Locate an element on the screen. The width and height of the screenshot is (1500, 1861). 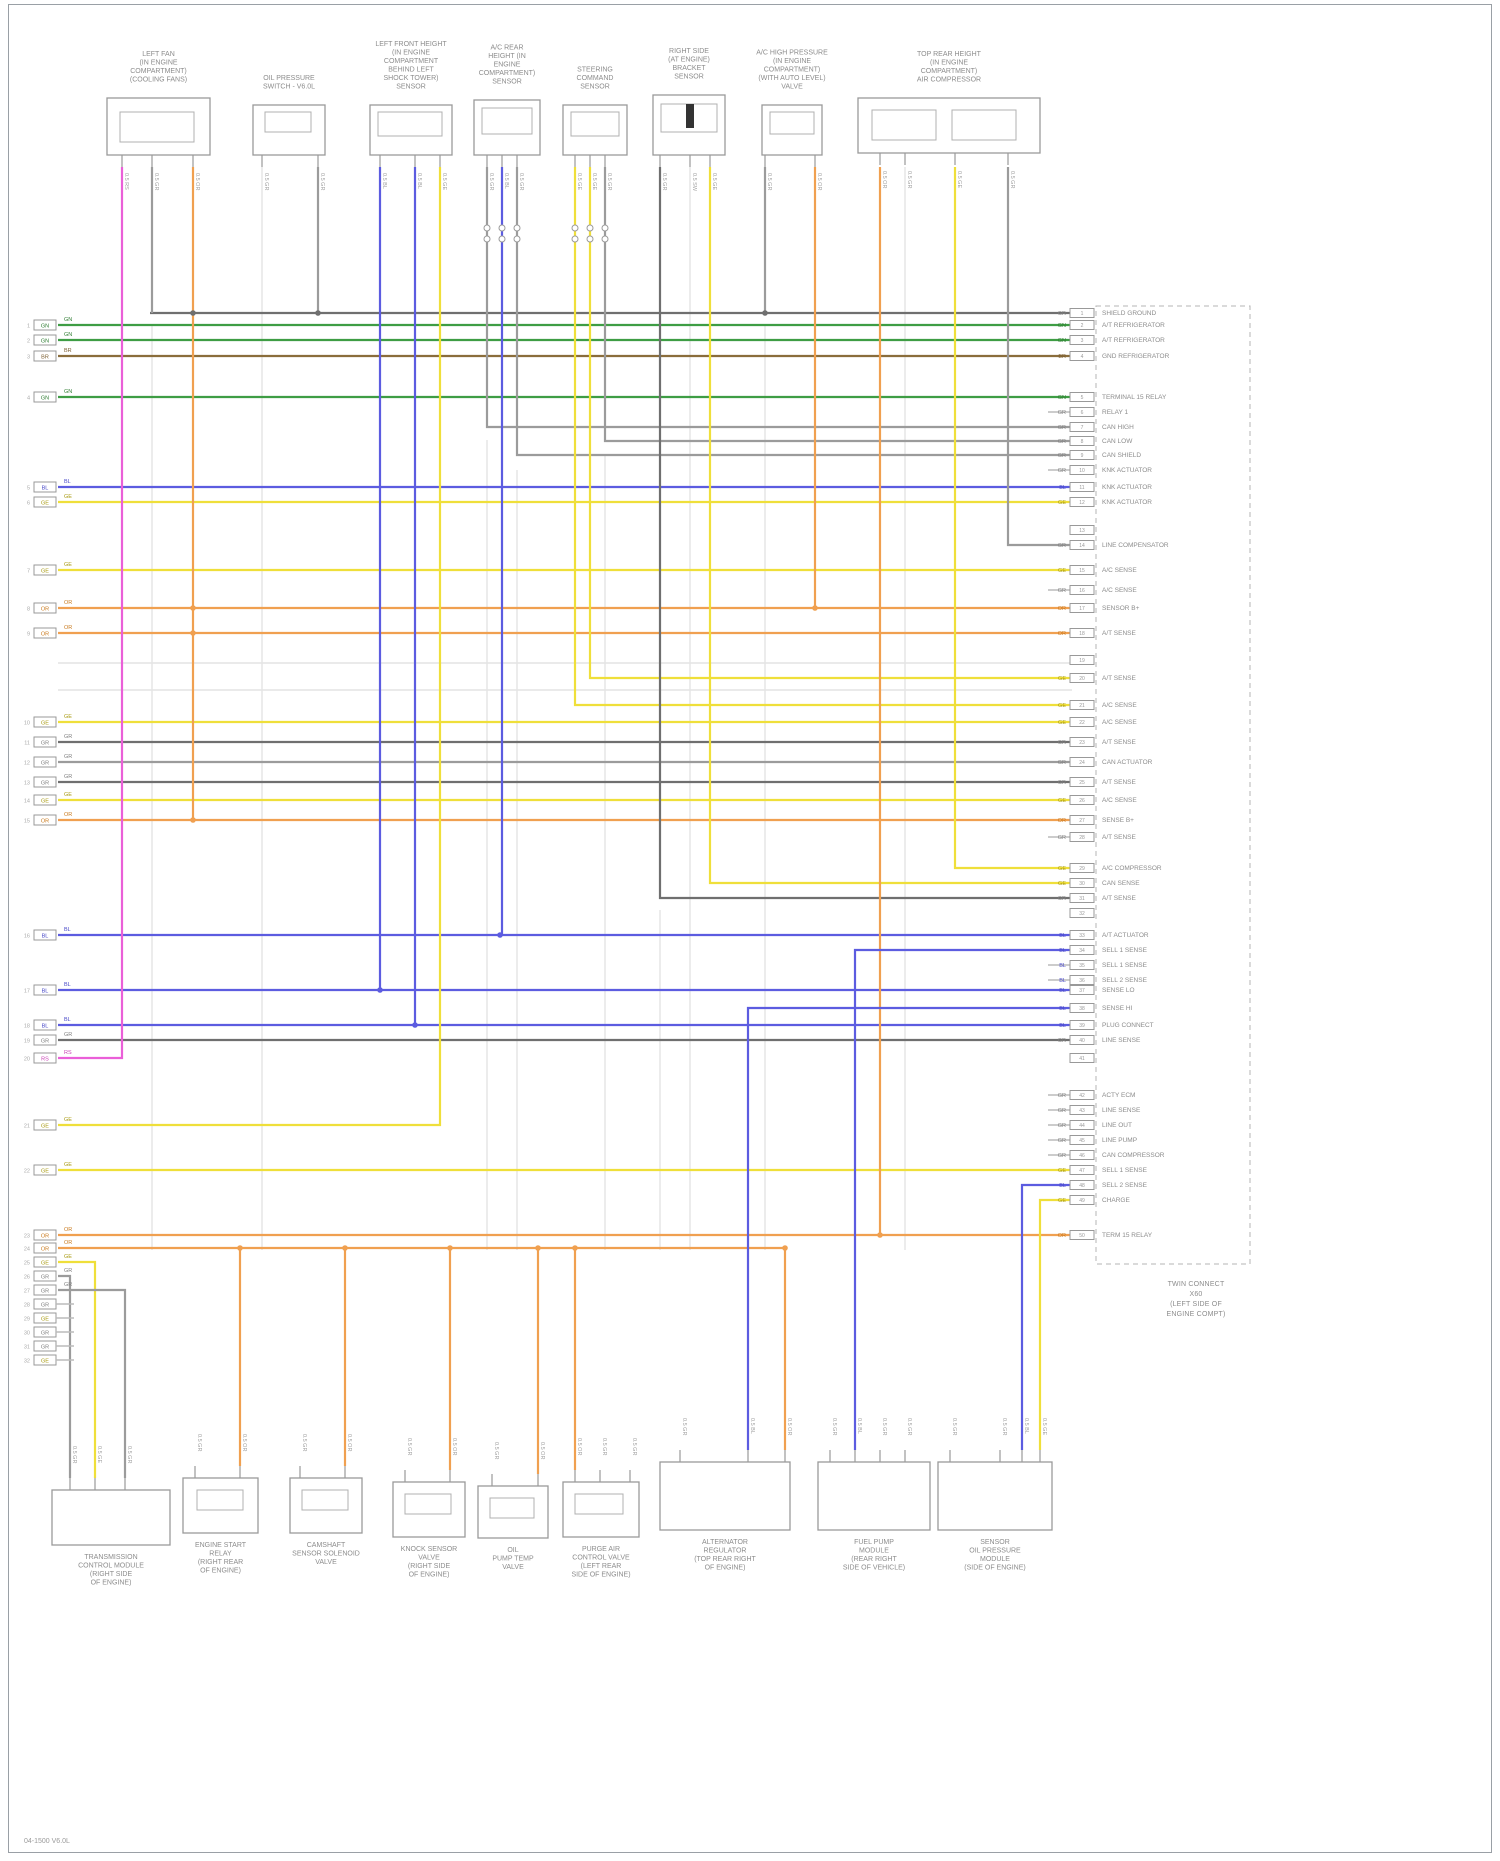
wire-code-label: OR is located at coordinates (68, 1230).